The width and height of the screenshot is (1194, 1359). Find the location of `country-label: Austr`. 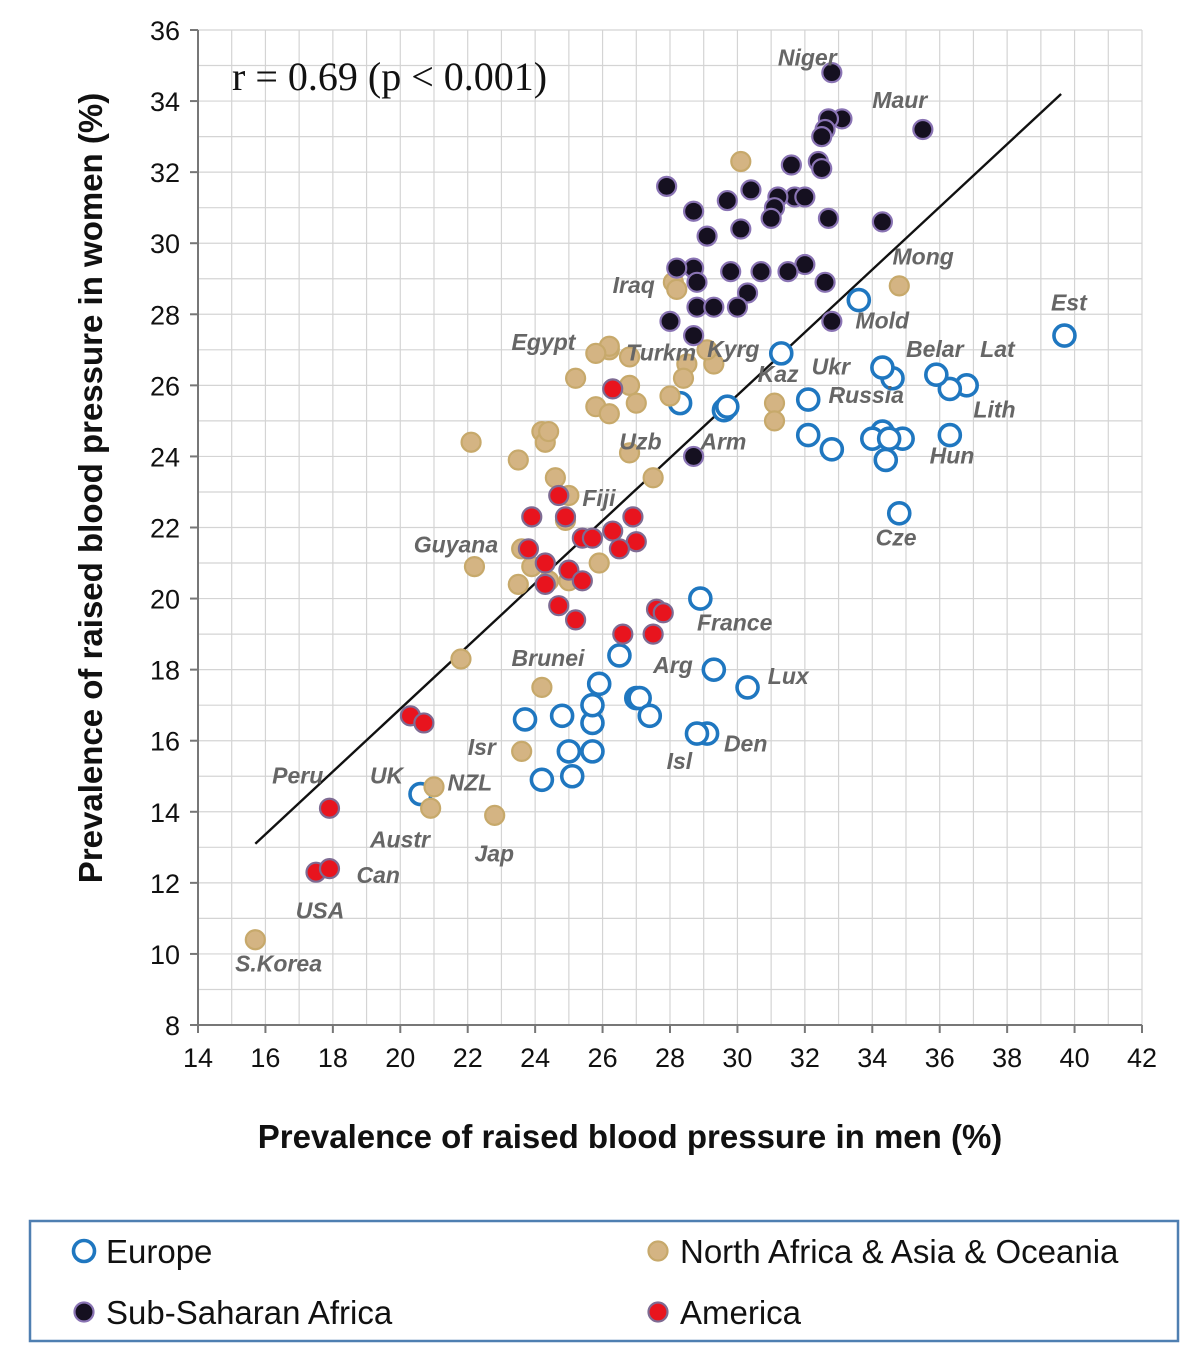

country-label: Austr is located at coordinates (400, 839).